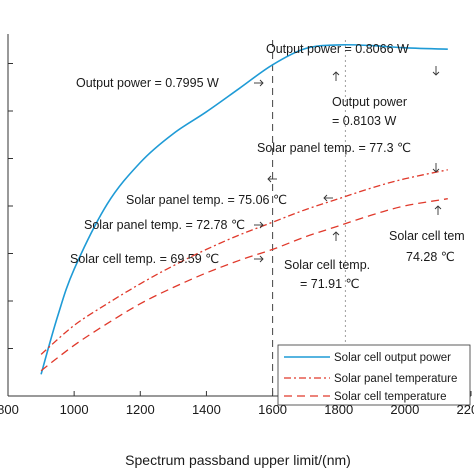  I want to click on x-tick-label-2200: 2200, so click(465, 409).